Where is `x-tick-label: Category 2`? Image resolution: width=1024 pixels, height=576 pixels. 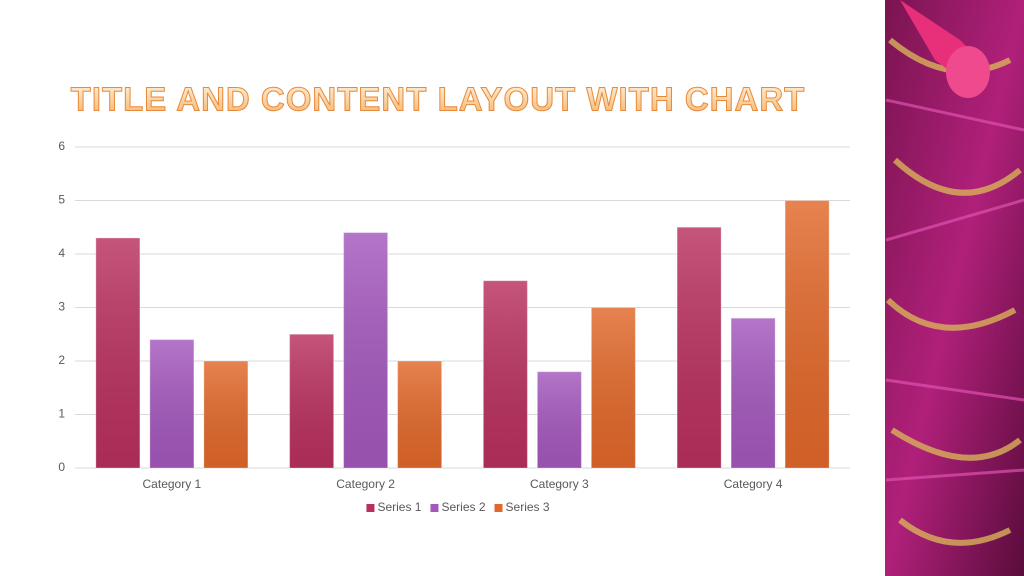
x-tick-label: Category 2 is located at coordinates (365, 484).